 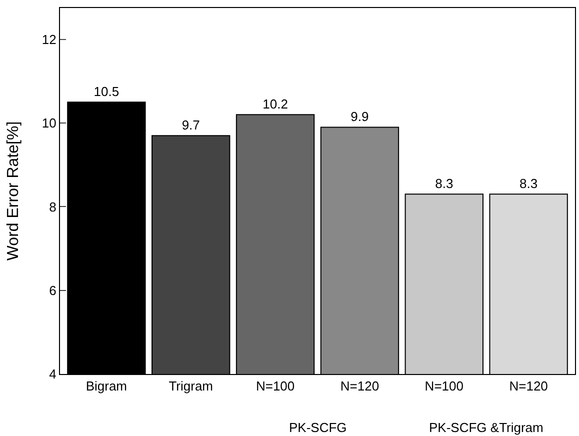 I want to click on y-axis-title: Word Error Rate[%], so click(x=13, y=191).